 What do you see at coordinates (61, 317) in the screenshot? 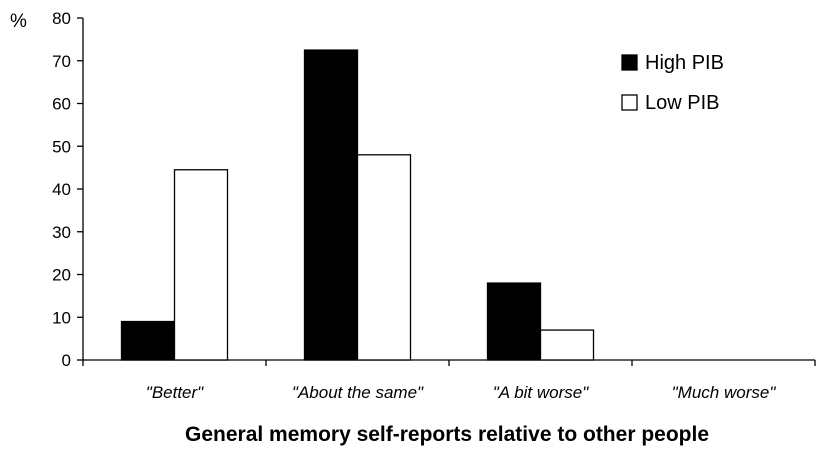
I see `y-tick-label: 10` at bounding box center [61, 317].